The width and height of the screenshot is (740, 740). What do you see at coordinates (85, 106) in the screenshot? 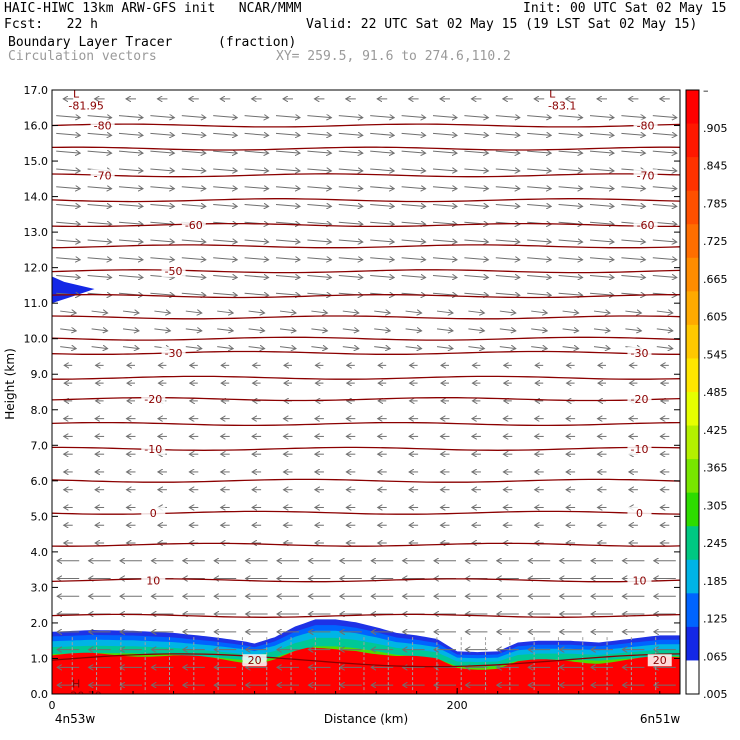
I see `extremum-value: -81.95` at bounding box center [85, 106].